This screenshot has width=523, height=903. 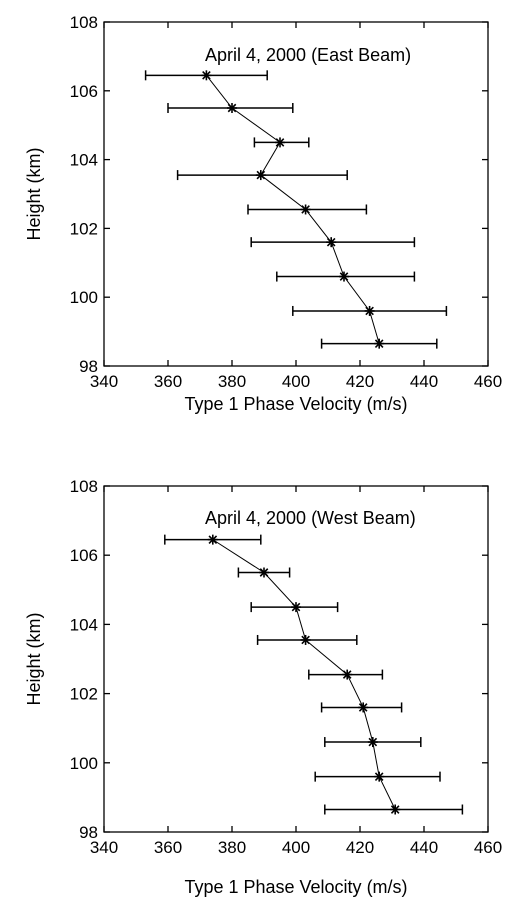 What do you see at coordinates (308, 55) in the screenshot?
I see `chart-annotation: April 4, 2000 (East Beam)` at bounding box center [308, 55].